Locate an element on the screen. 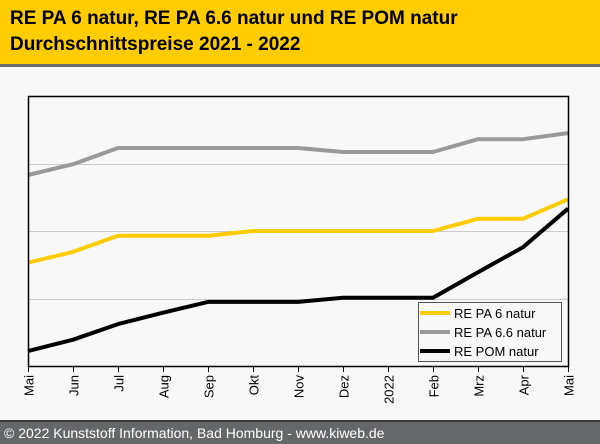 Image resolution: width=600 pixels, height=444 pixels. x-tick-label: Sep is located at coordinates (209, 386).